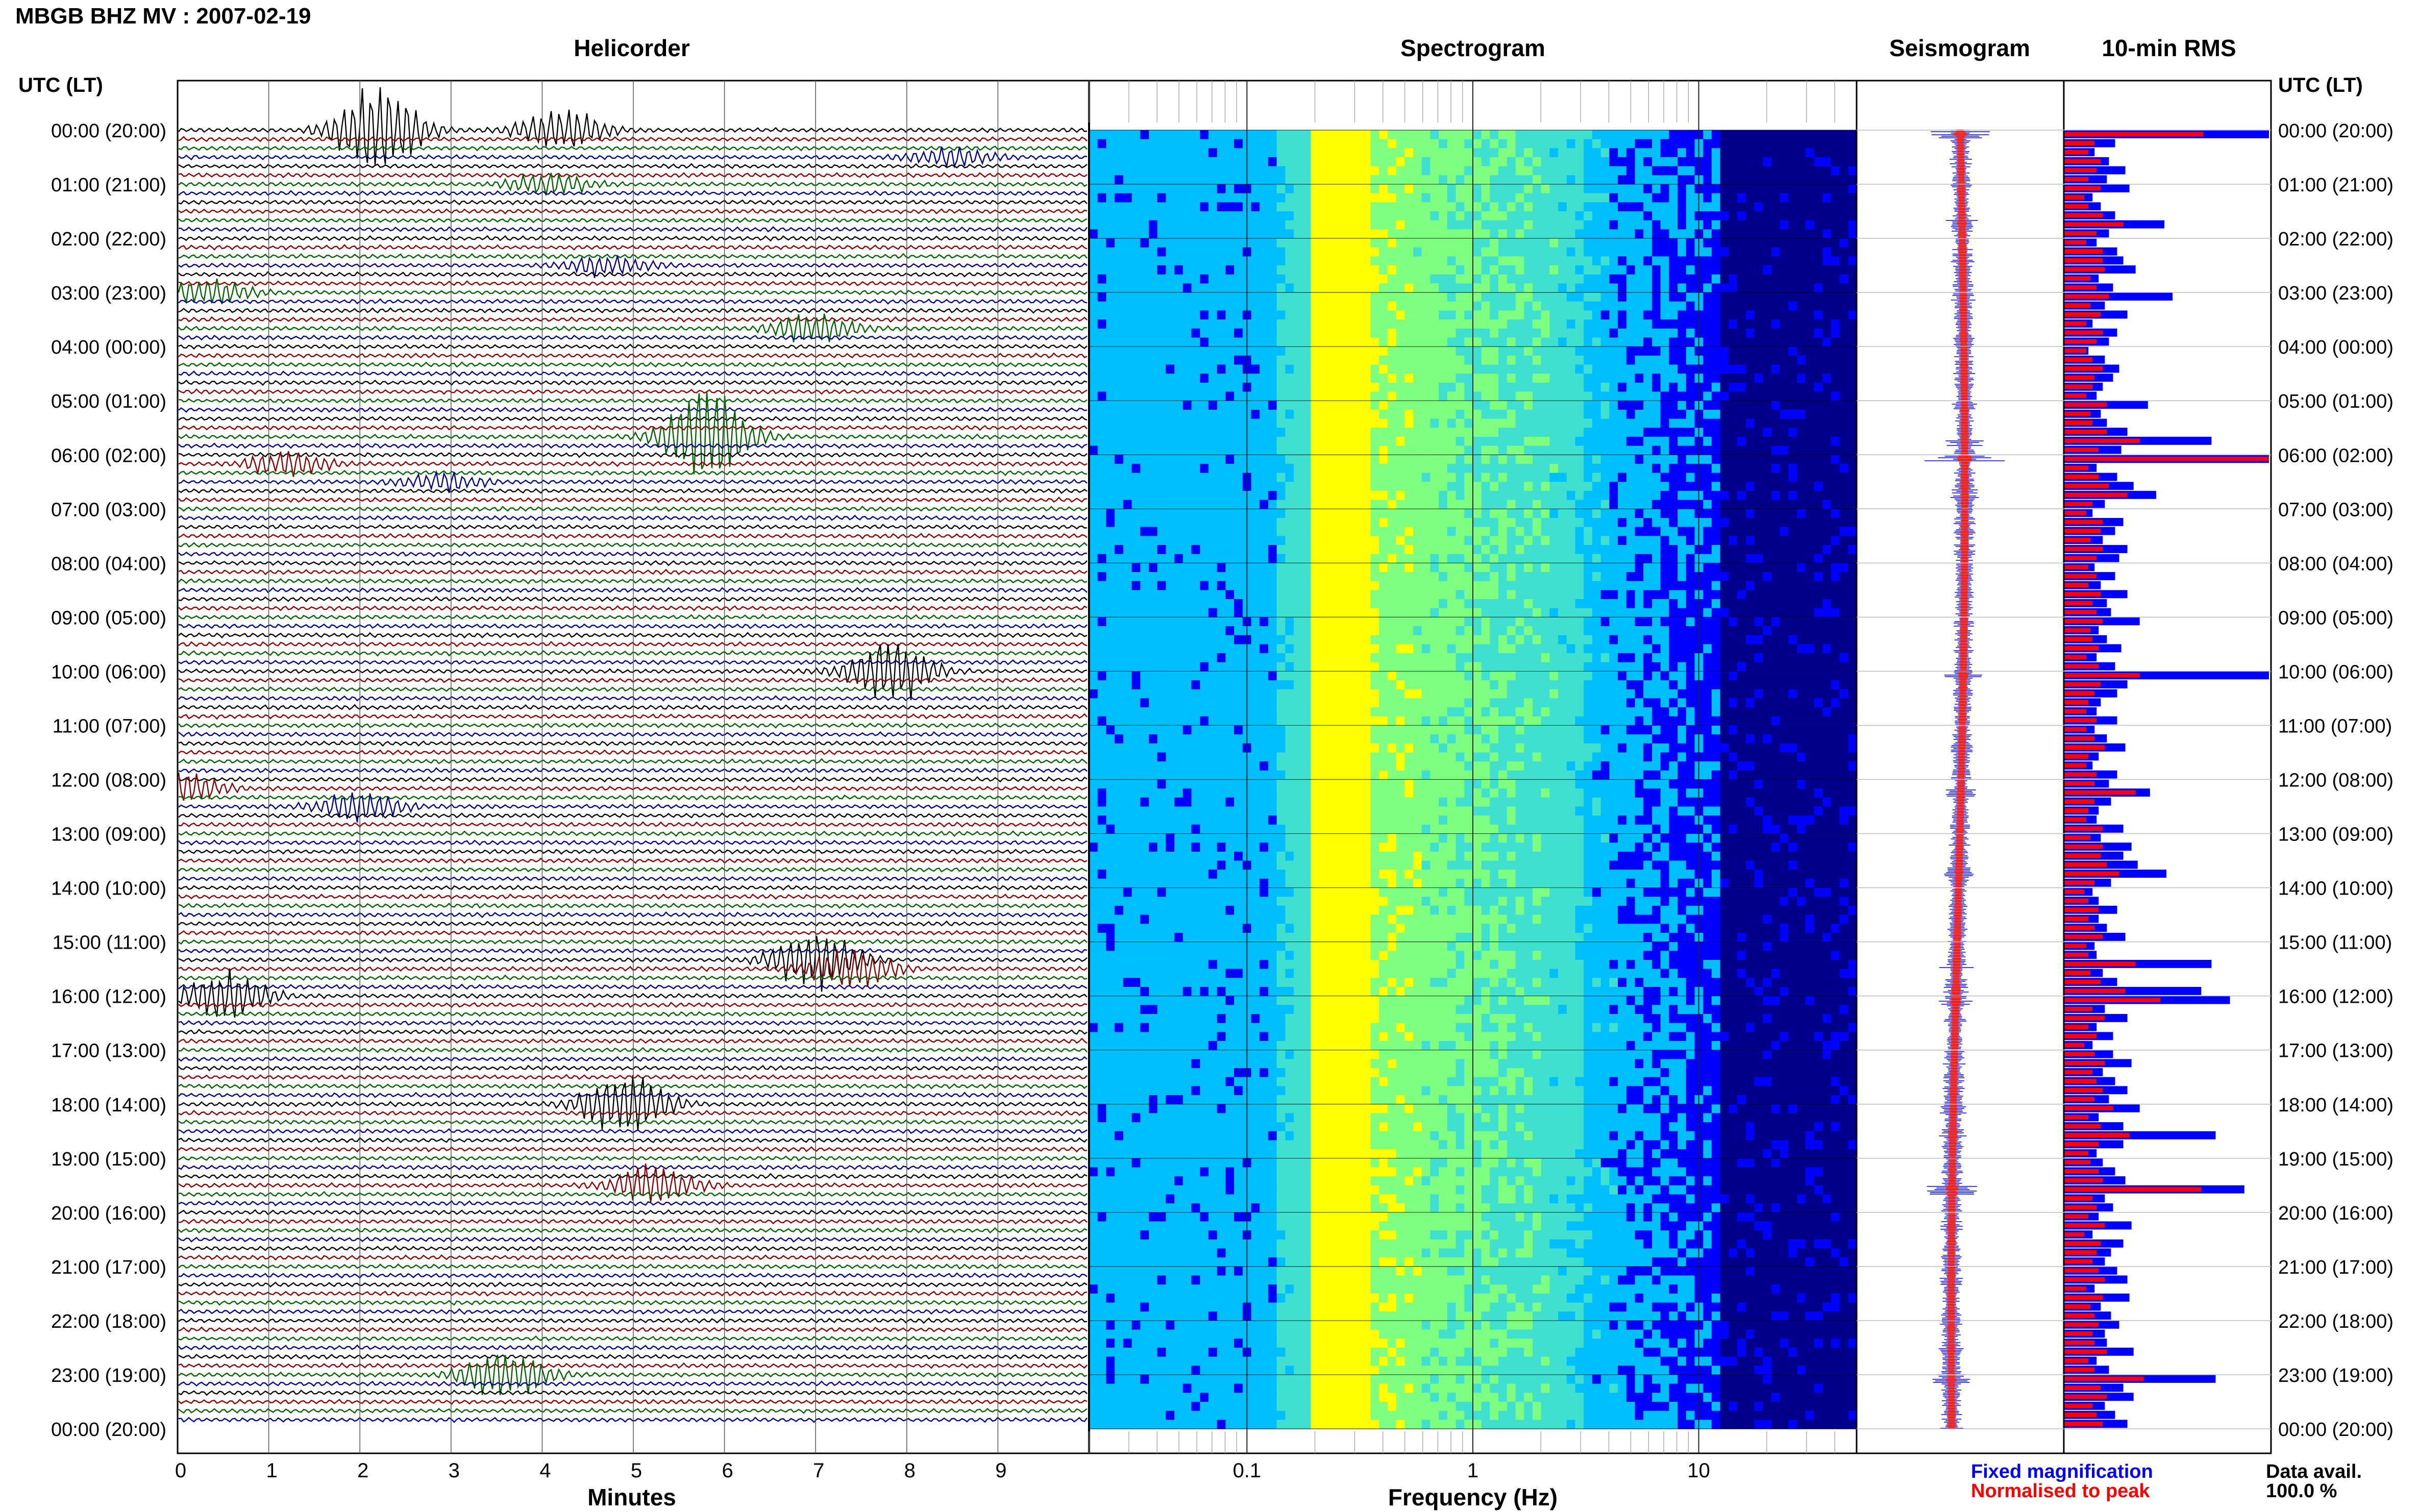 This screenshot has height=1512, width=2419. Describe the element at coordinates (2314, 1471) in the screenshot. I see `data-avail-label: Data avail.` at that location.